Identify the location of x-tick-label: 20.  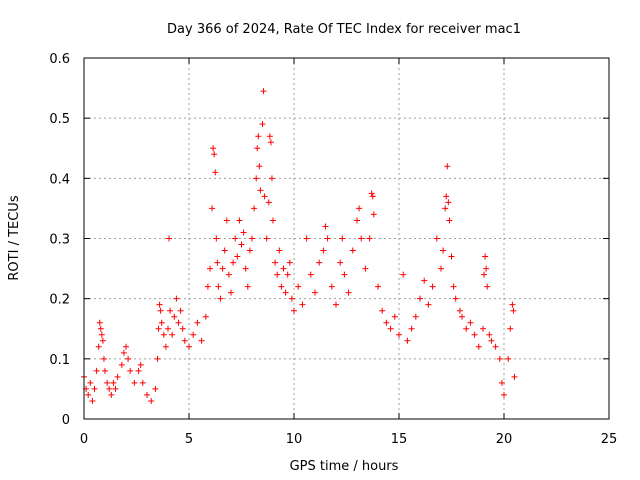
(504, 439).